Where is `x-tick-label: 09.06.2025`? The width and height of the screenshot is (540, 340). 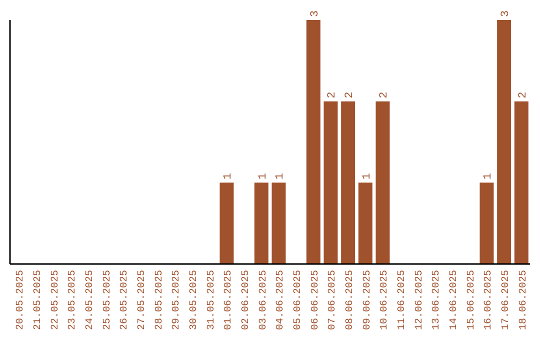 x-tick-label: 09.06.2025 is located at coordinates (368, 300).